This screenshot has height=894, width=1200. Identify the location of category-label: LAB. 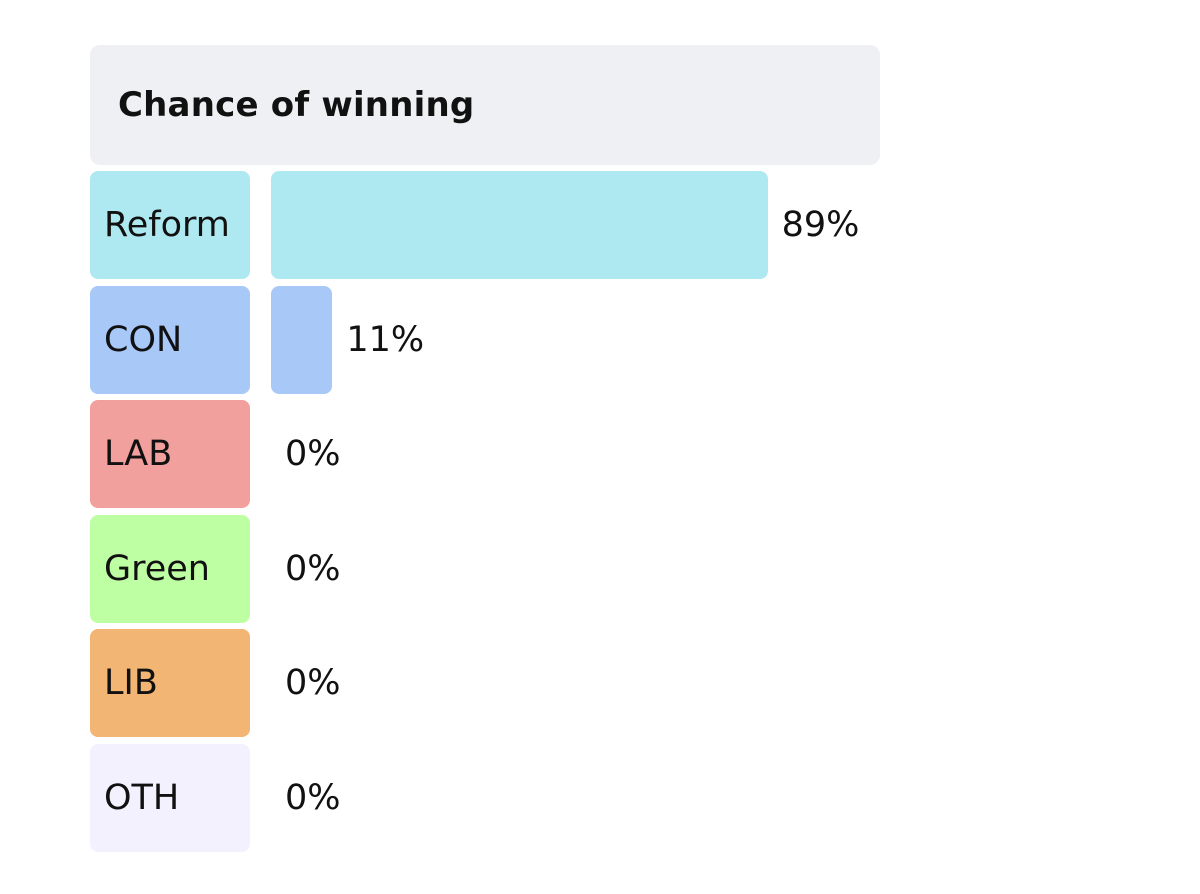
(170, 454).